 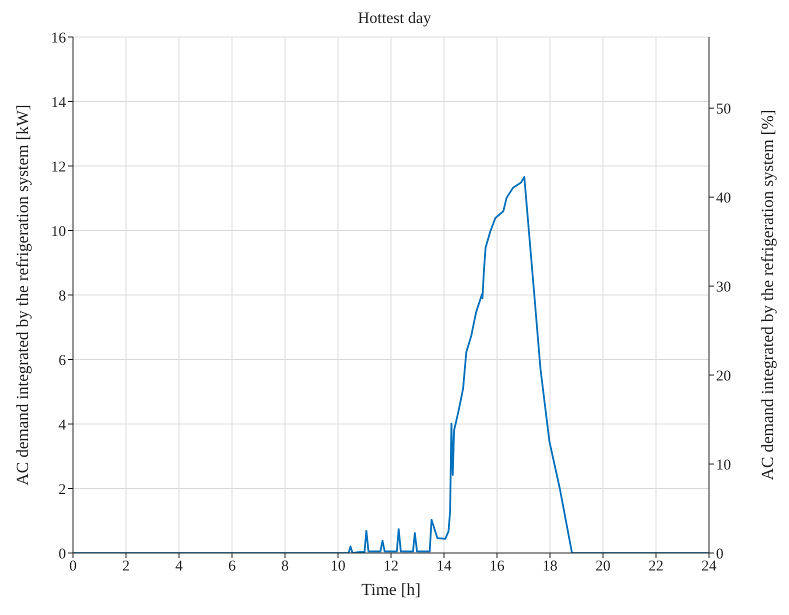 I want to click on x-tick-label: 24, so click(x=709, y=566).